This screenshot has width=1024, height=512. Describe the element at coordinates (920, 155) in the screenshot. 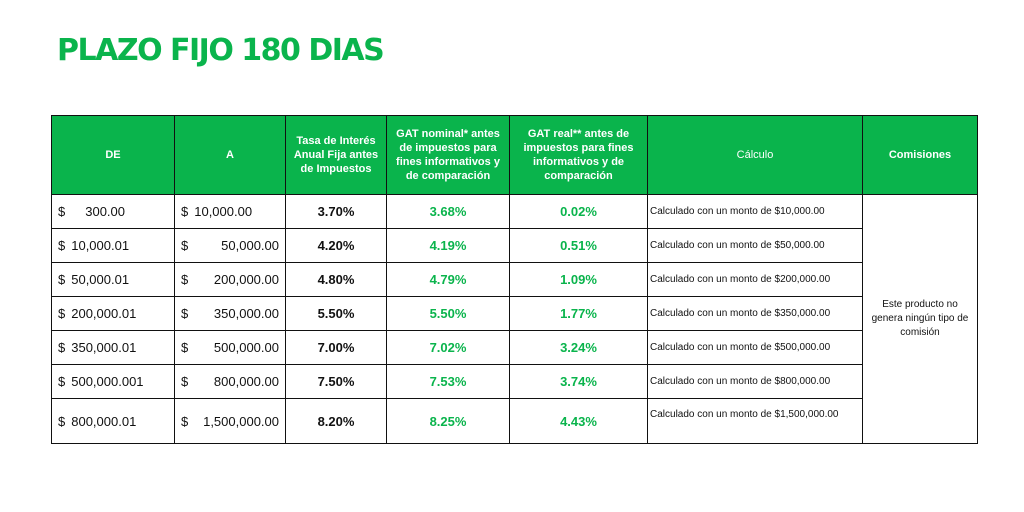

I see `header-comisiones: Comisiones` at that location.